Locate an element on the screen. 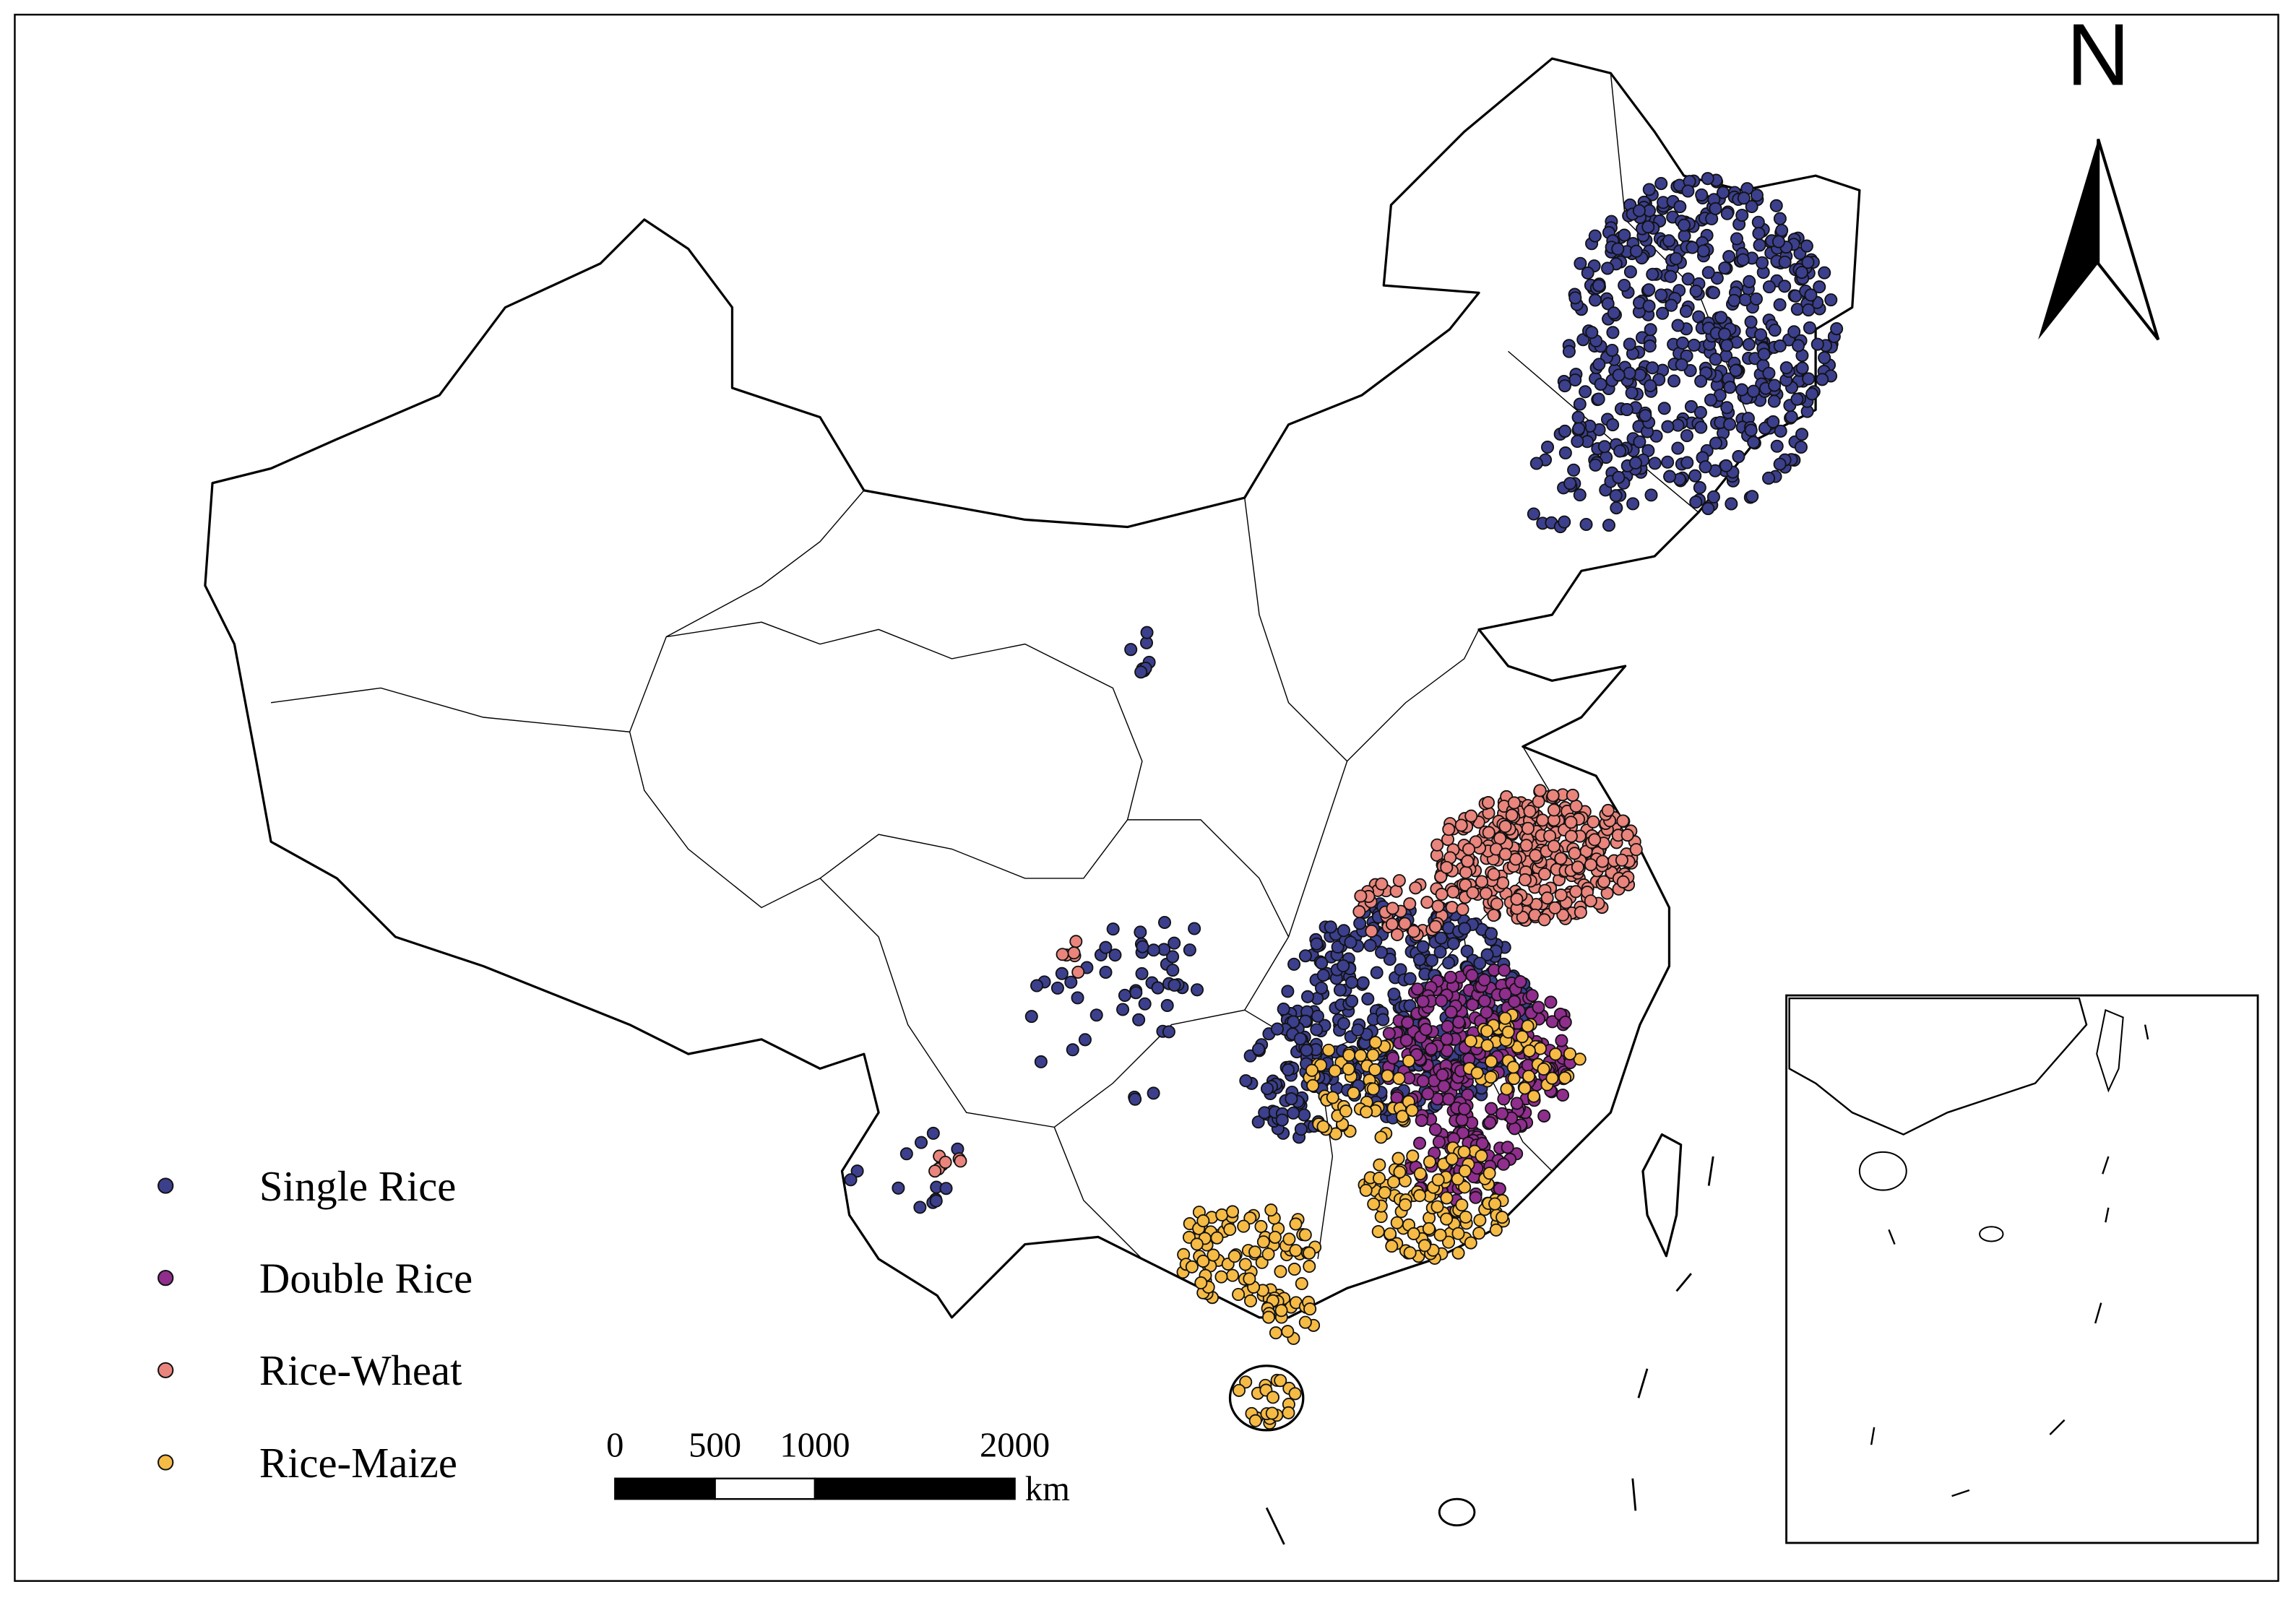  scale-label: 0 is located at coordinates (614, 1444).